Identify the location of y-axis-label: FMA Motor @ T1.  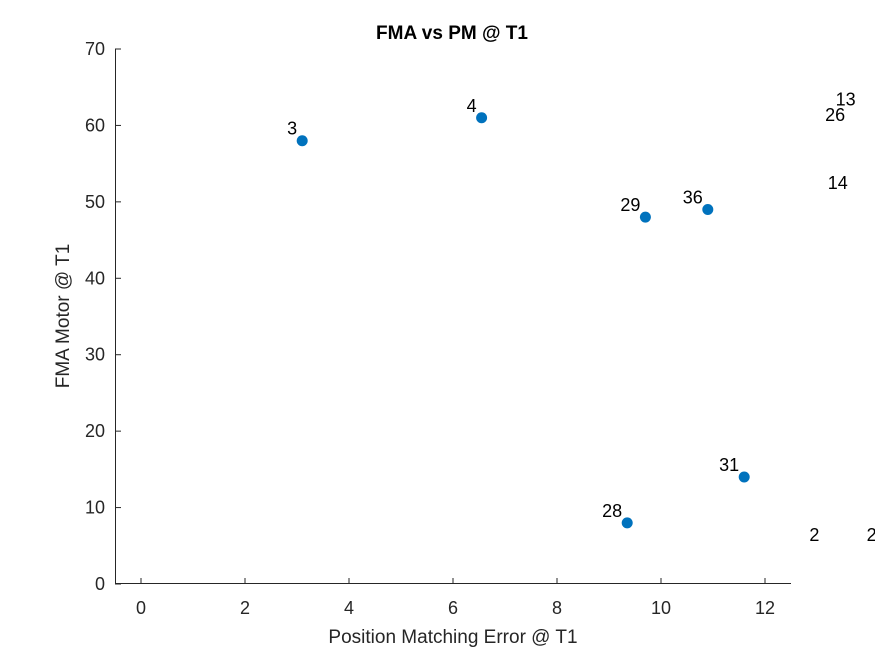
(63, 316).